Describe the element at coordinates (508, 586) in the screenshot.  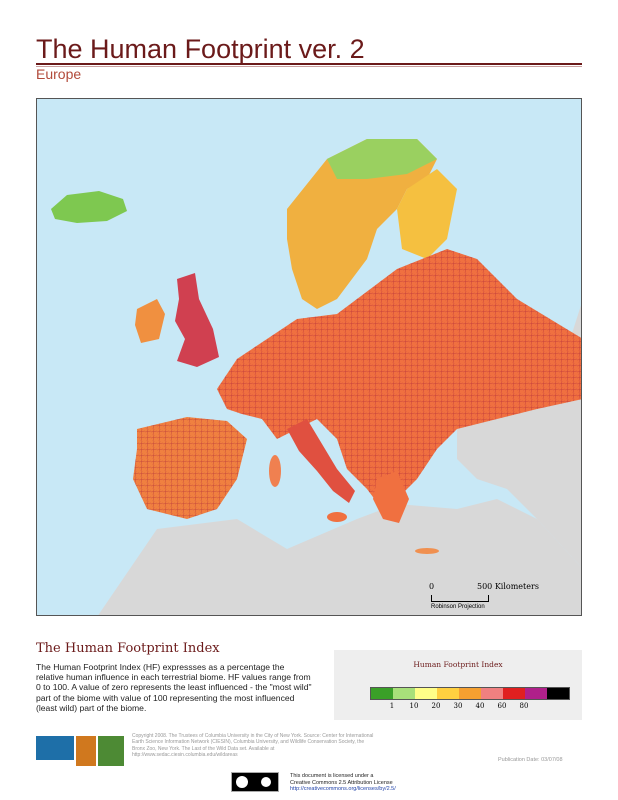
I see `scale-distance-label: 500 Kilometers` at that location.